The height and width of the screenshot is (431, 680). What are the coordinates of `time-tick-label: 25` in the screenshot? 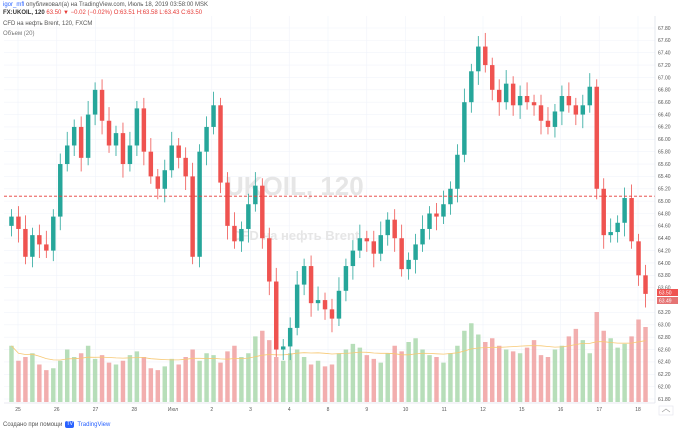 It's located at (18, 410).